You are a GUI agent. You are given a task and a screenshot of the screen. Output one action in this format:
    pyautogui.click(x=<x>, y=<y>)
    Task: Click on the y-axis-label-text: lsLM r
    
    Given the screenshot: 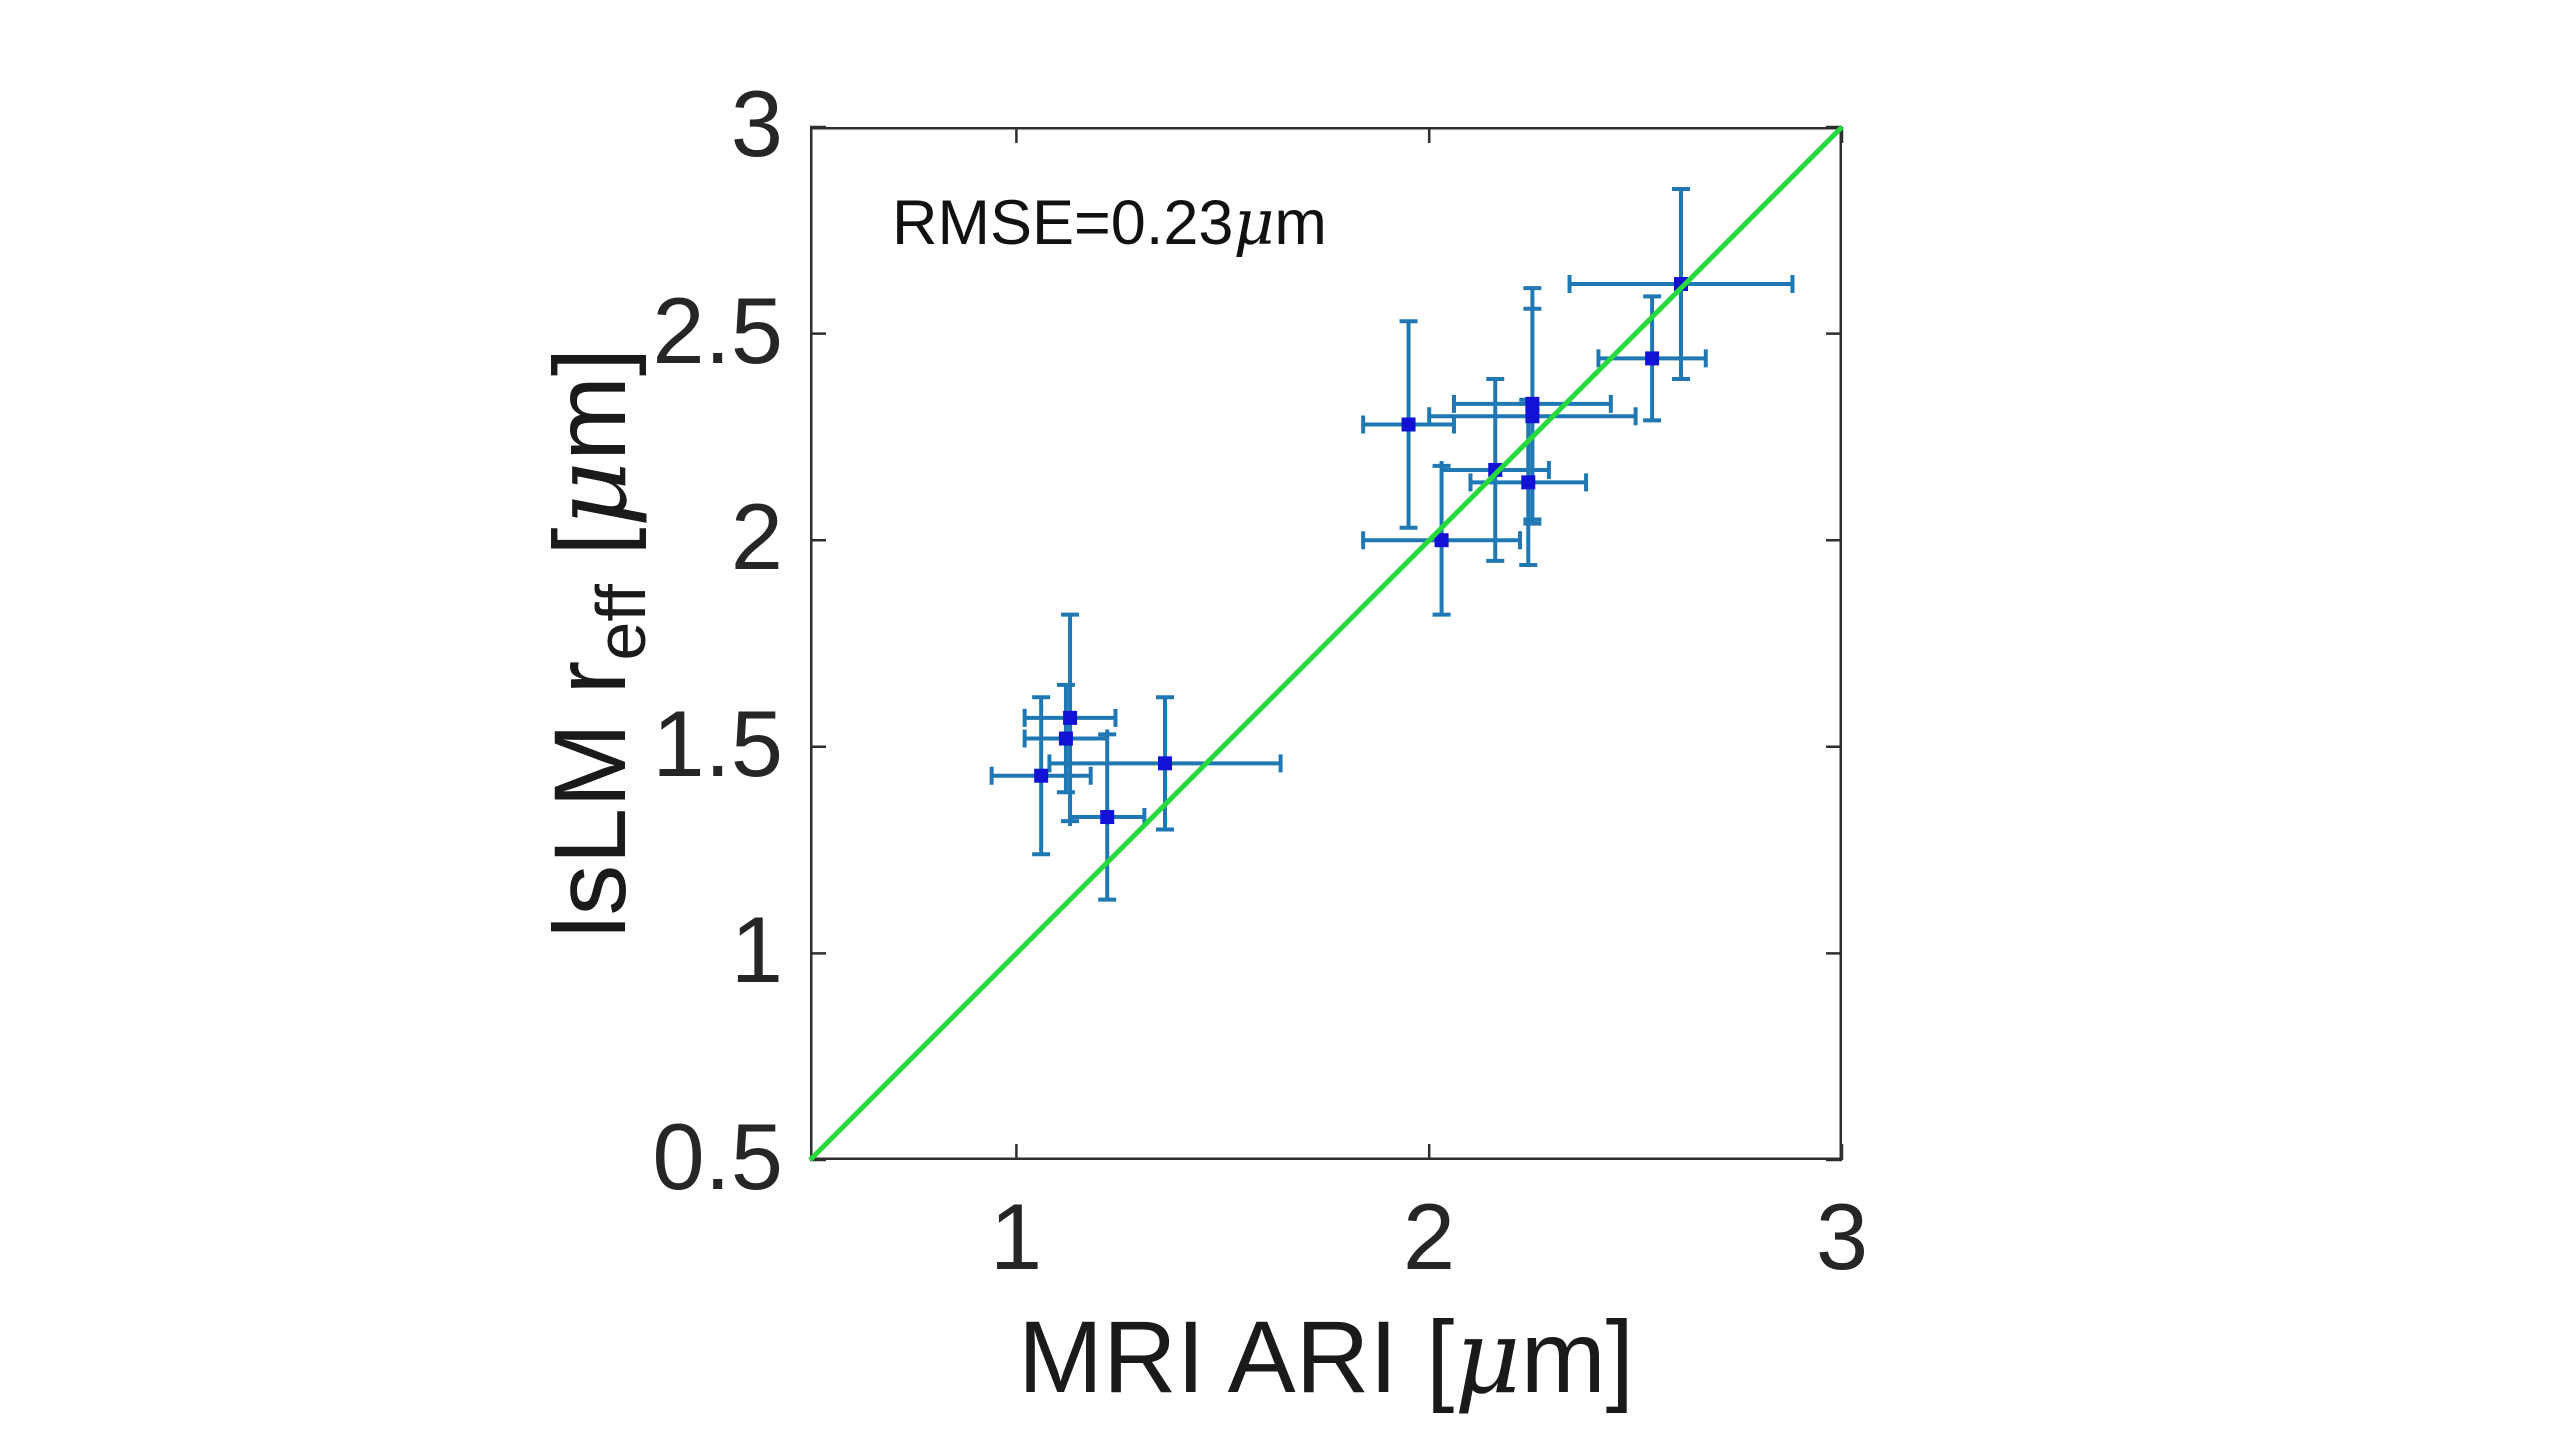 What is the action you would take?
    pyautogui.click(x=590, y=799)
    